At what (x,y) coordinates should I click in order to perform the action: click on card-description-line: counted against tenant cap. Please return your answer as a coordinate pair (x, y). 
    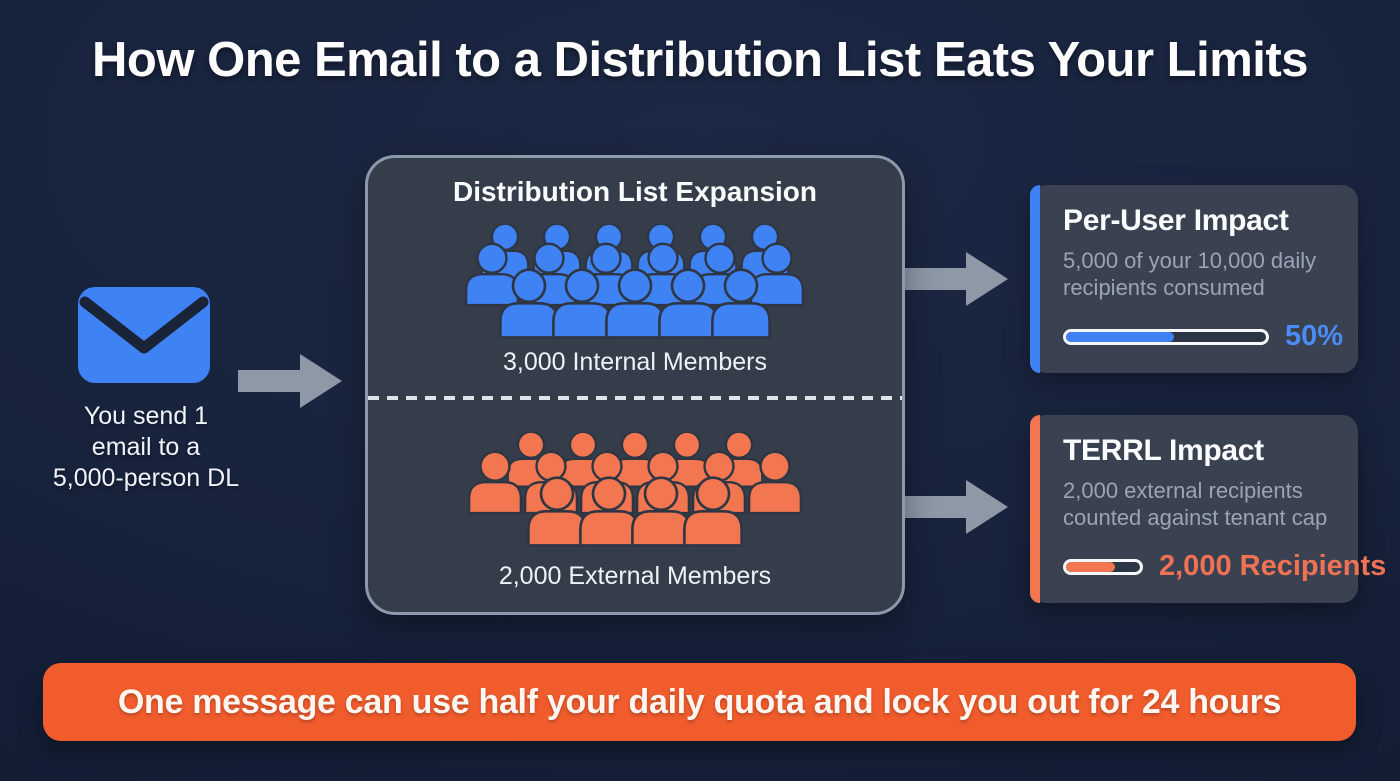
    Looking at the image, I should click on (1195, 517).